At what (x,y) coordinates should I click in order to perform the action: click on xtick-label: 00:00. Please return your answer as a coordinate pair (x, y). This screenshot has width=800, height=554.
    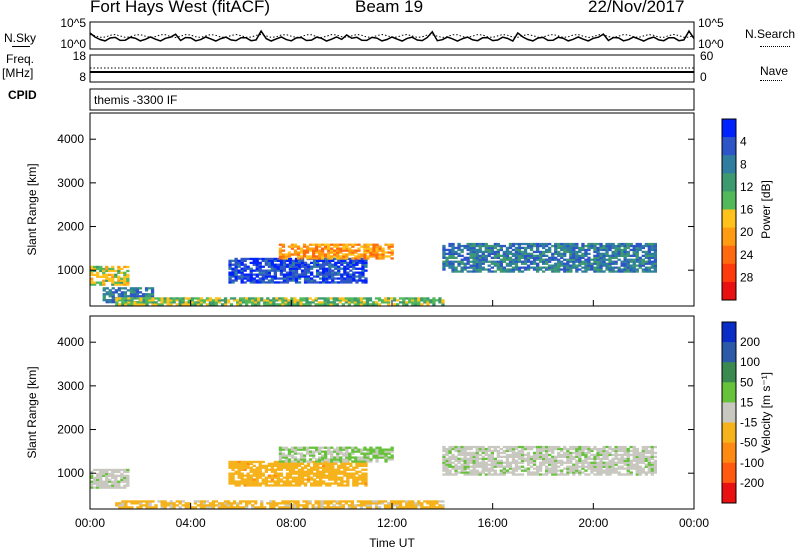
    Looking at the image, I should click on (694, 523).